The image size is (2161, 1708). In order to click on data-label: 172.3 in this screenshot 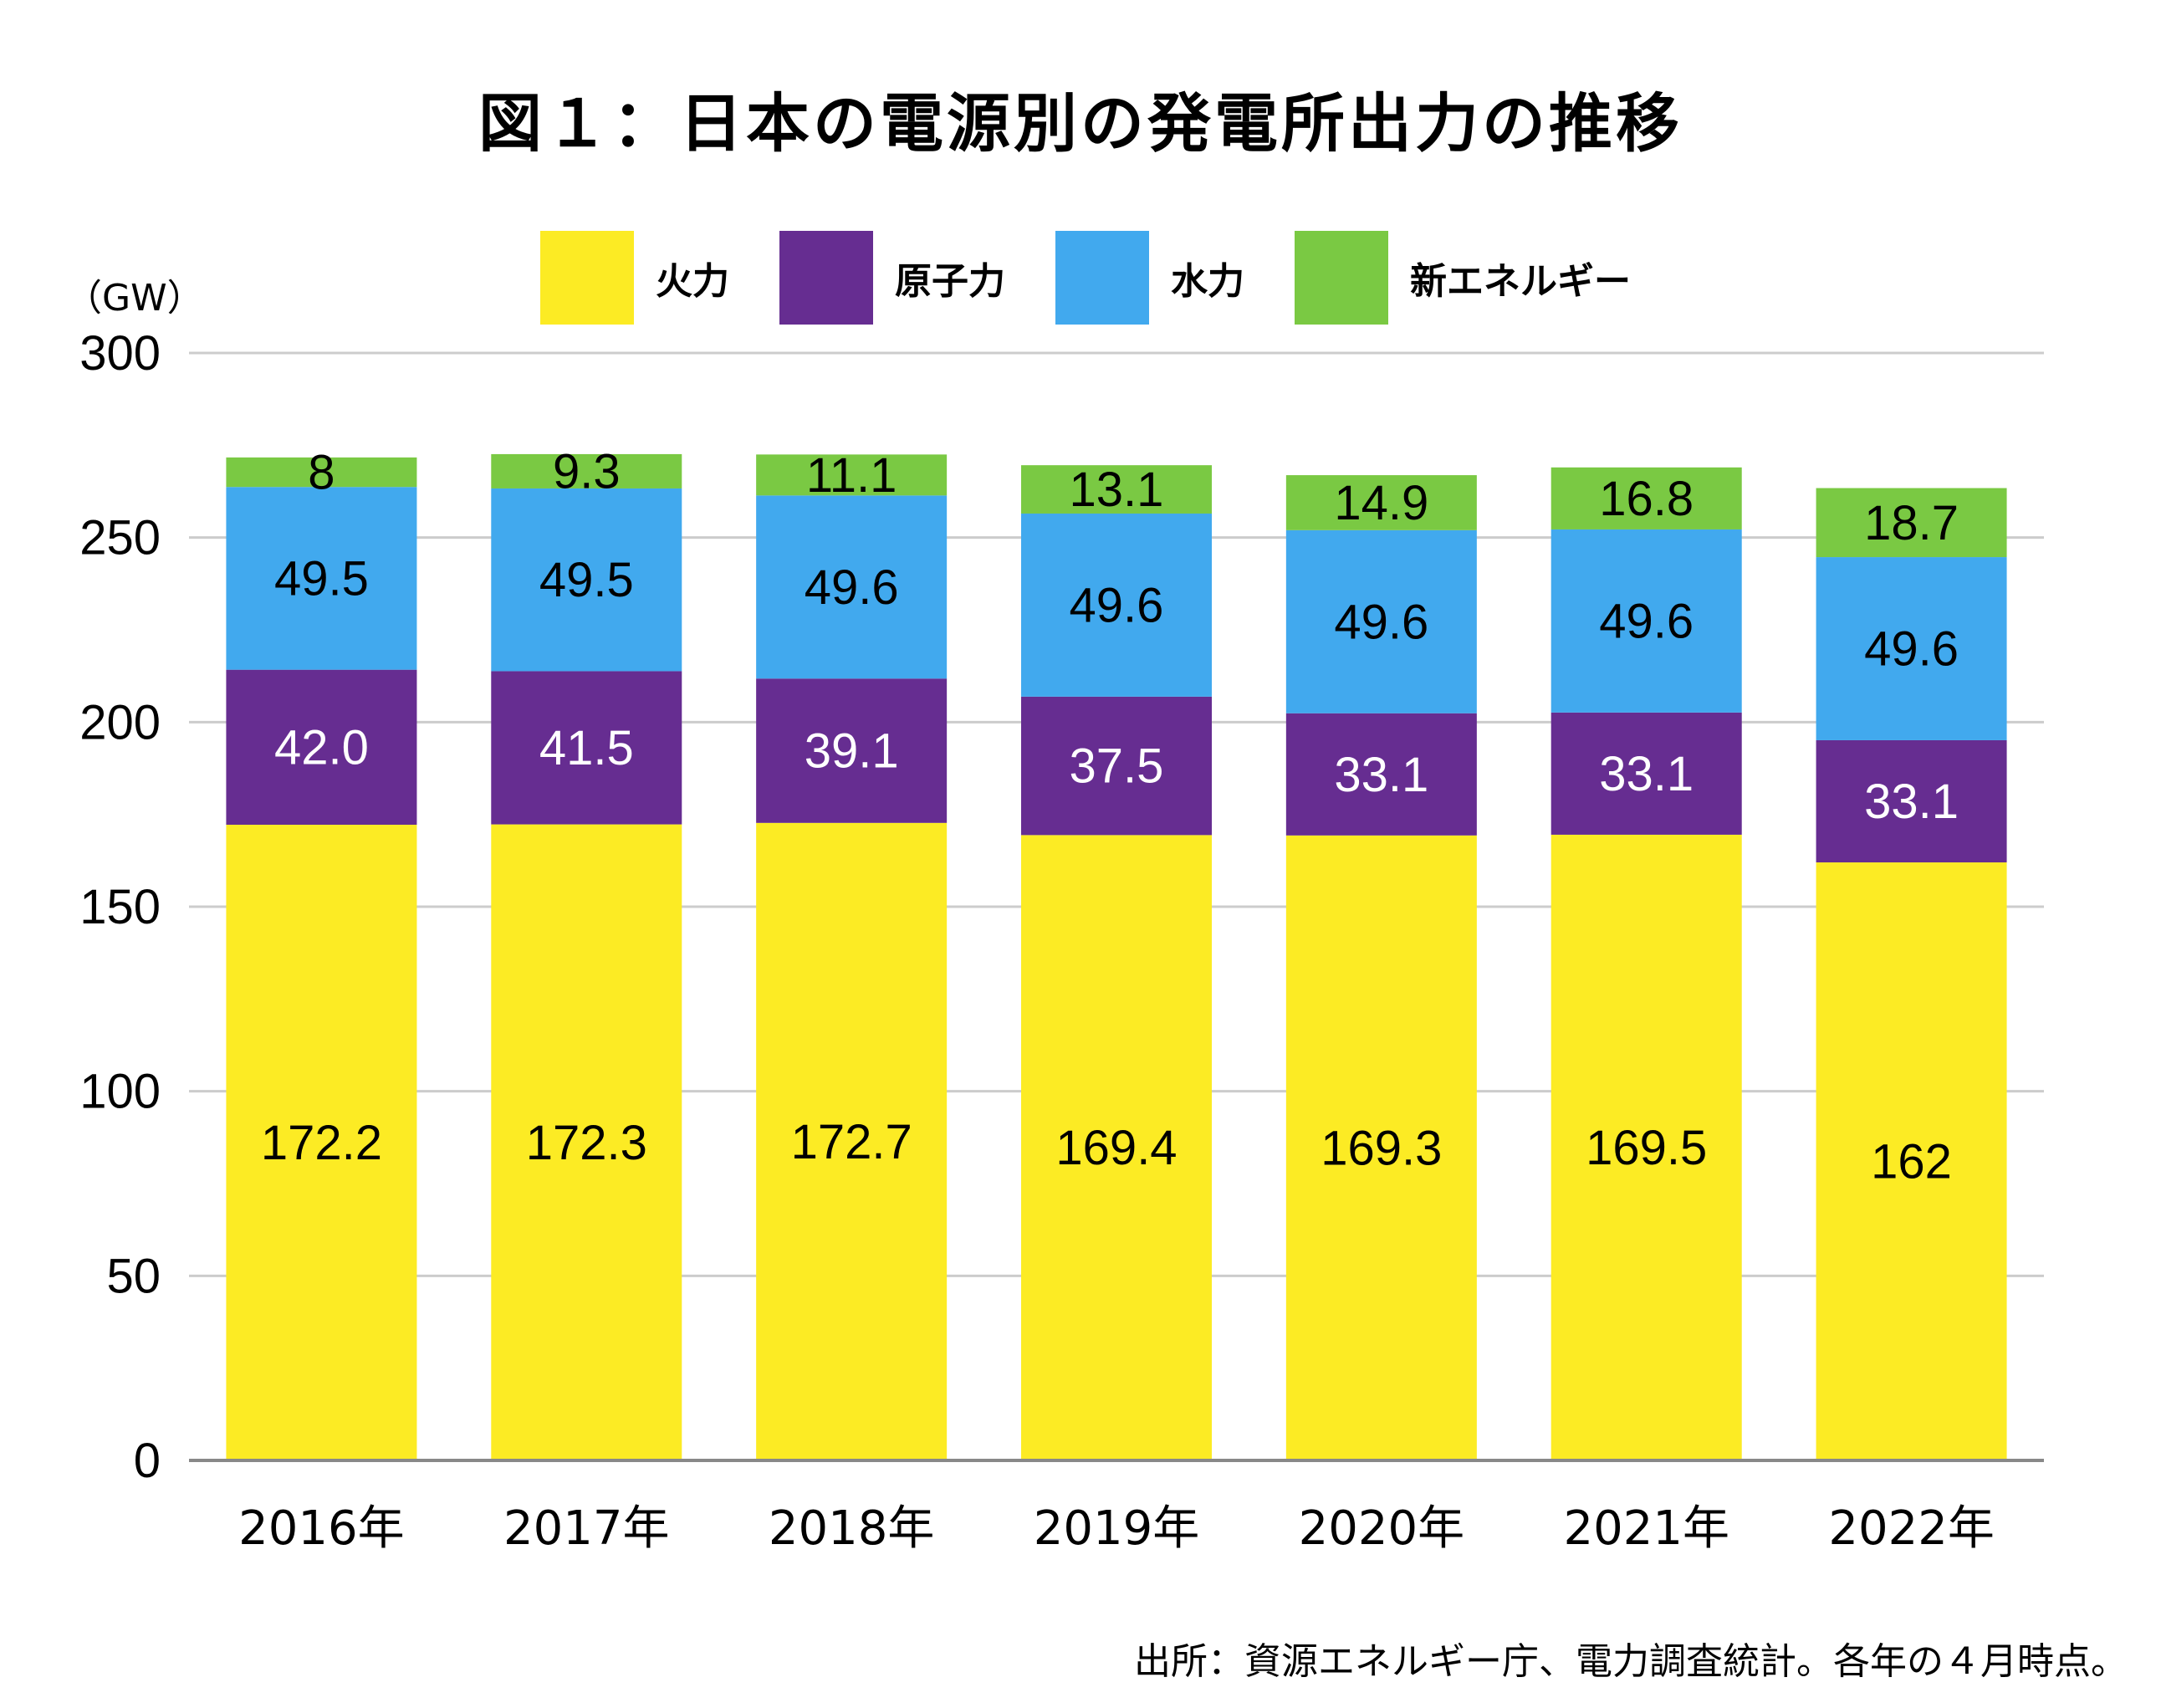, I will do `click(586, 1143)`.